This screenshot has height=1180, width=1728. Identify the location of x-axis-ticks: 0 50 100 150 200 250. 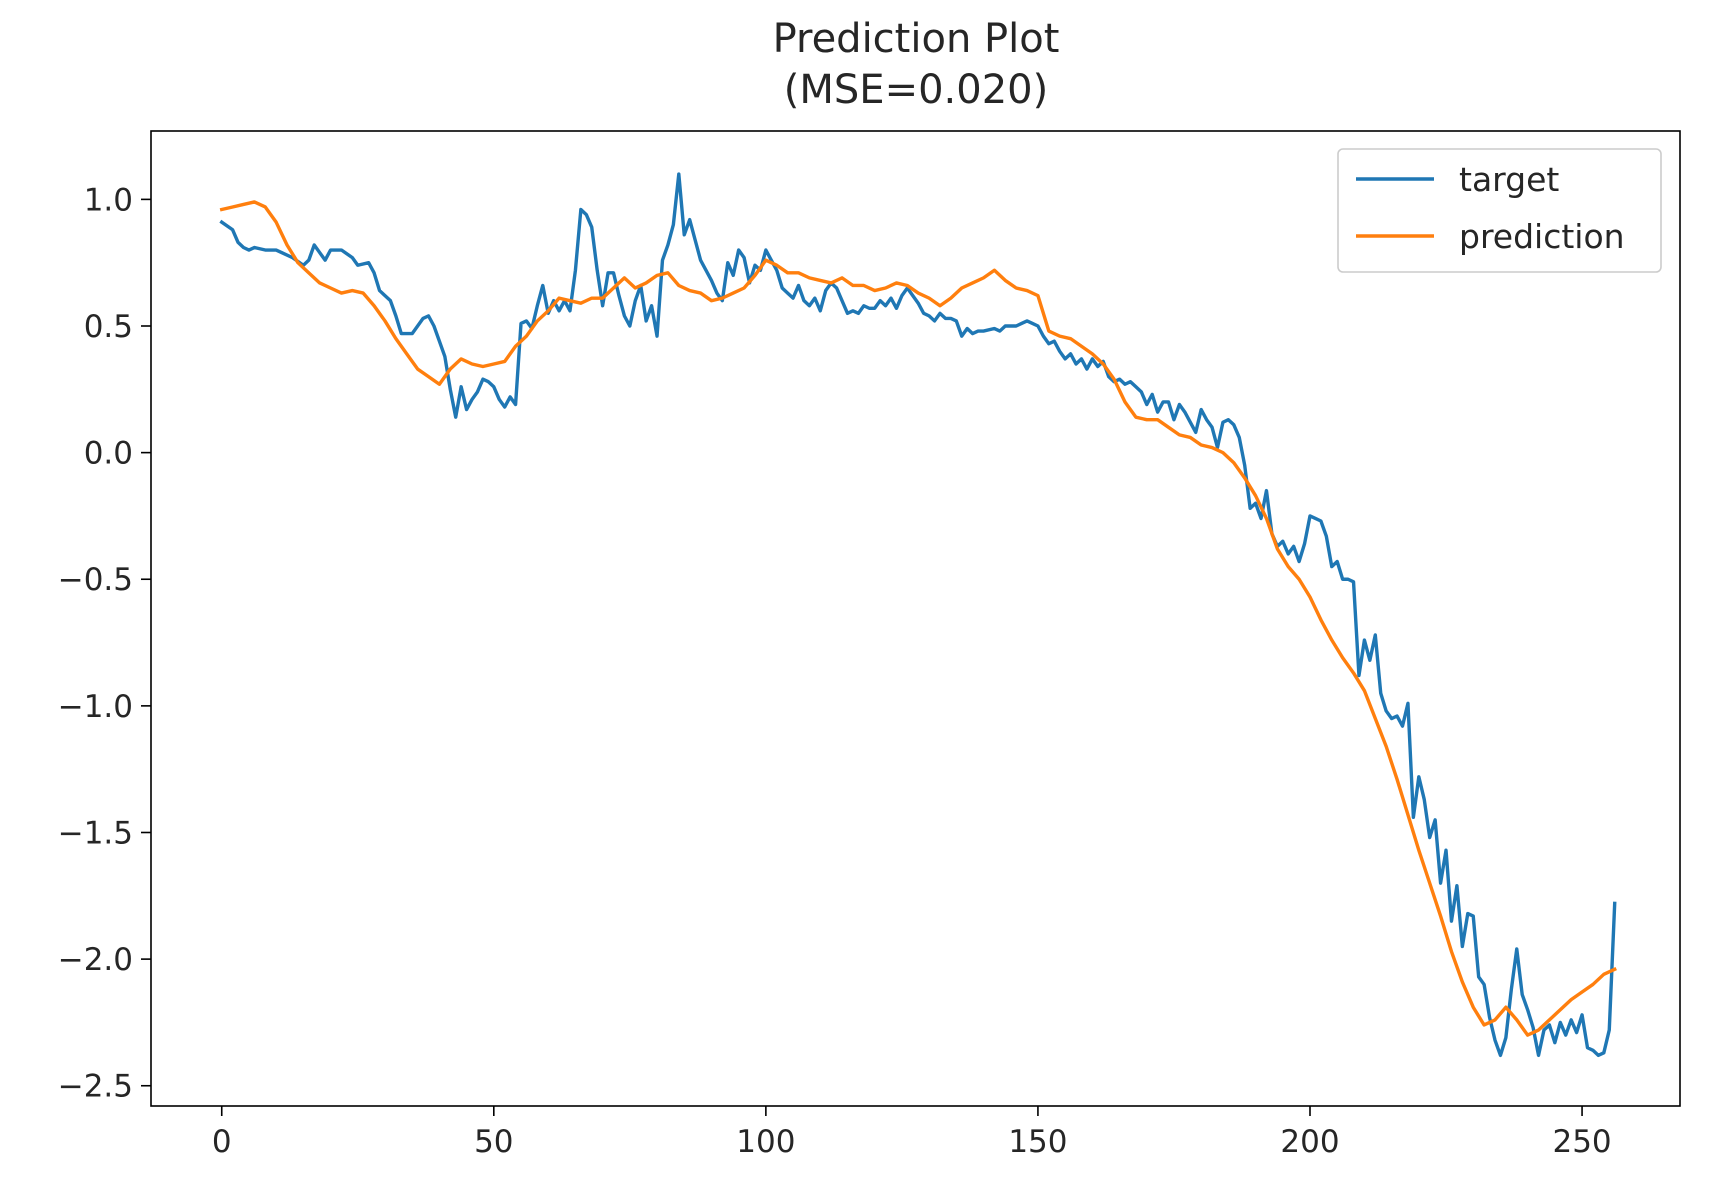
(912, 1133).